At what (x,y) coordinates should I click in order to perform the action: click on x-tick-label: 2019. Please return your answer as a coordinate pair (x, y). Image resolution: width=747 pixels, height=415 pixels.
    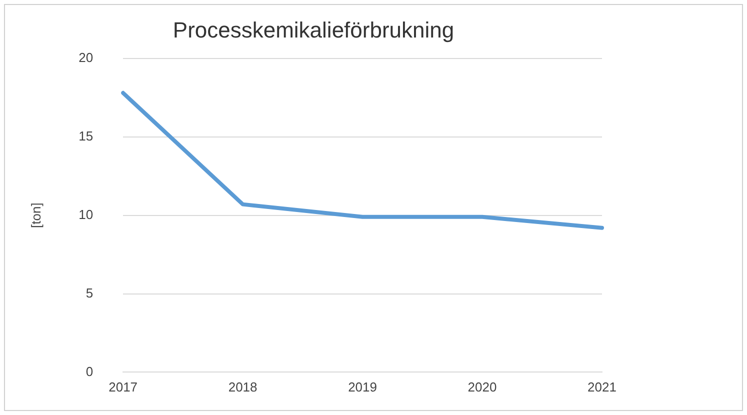
    Looking at the image, I should click on (362, 387).